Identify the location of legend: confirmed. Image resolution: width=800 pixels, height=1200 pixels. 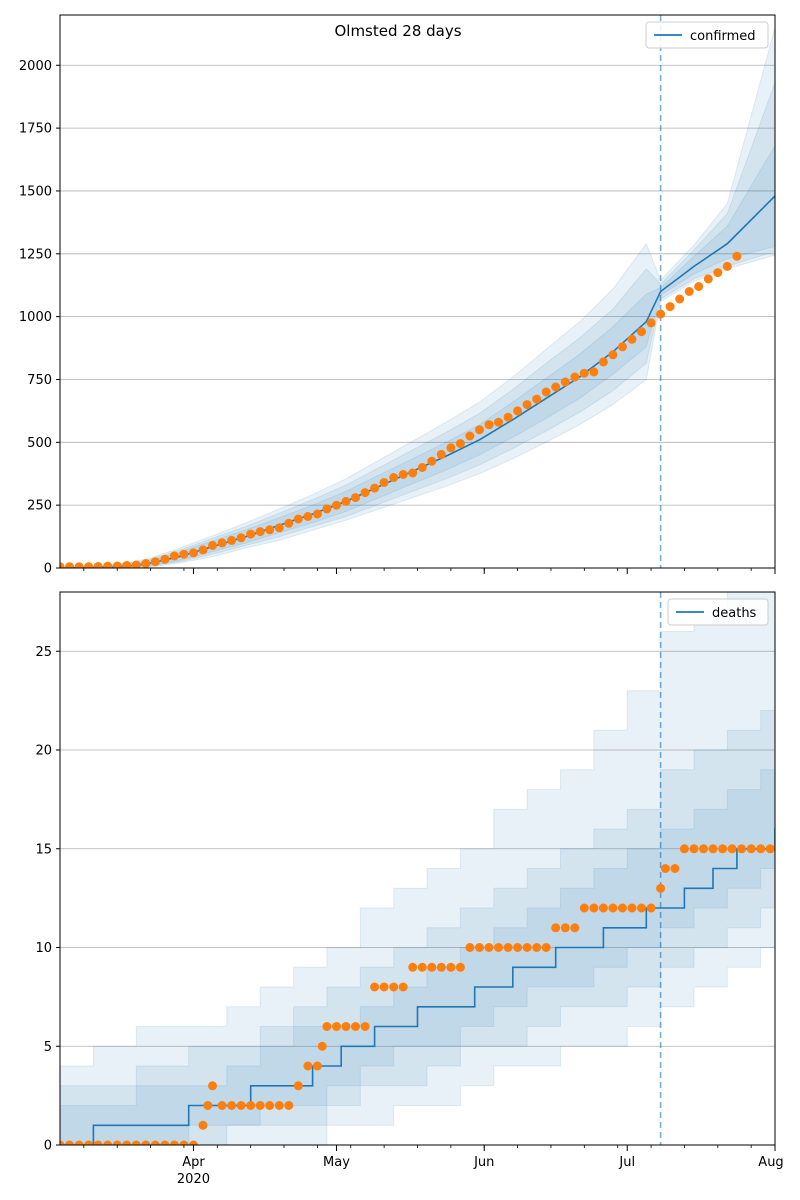
(707, 35).